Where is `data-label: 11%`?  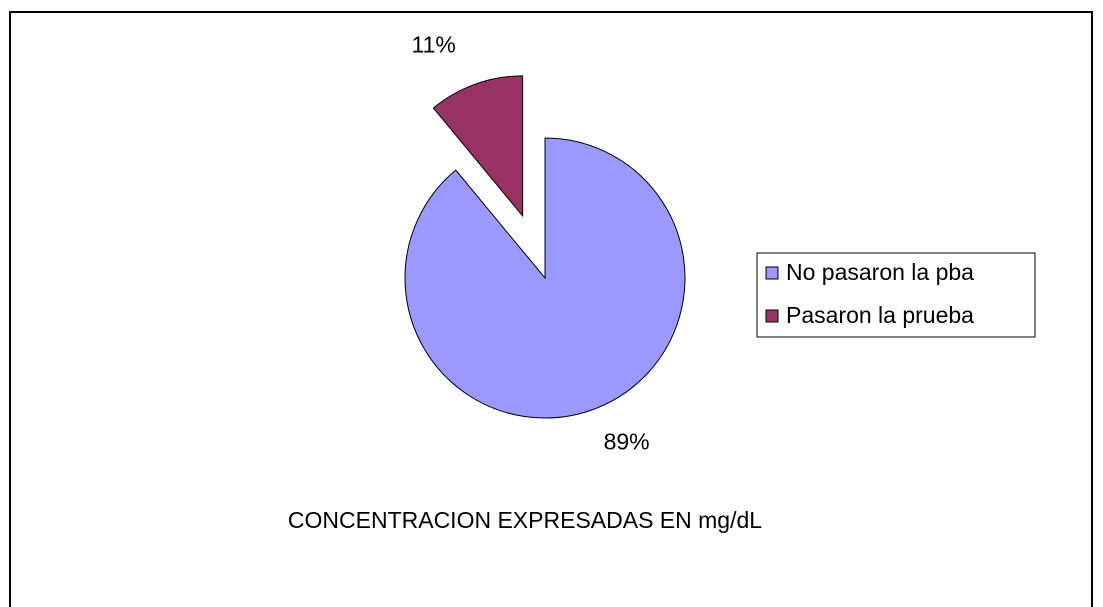
data-label: 11% is located at coordinates (434, 45).